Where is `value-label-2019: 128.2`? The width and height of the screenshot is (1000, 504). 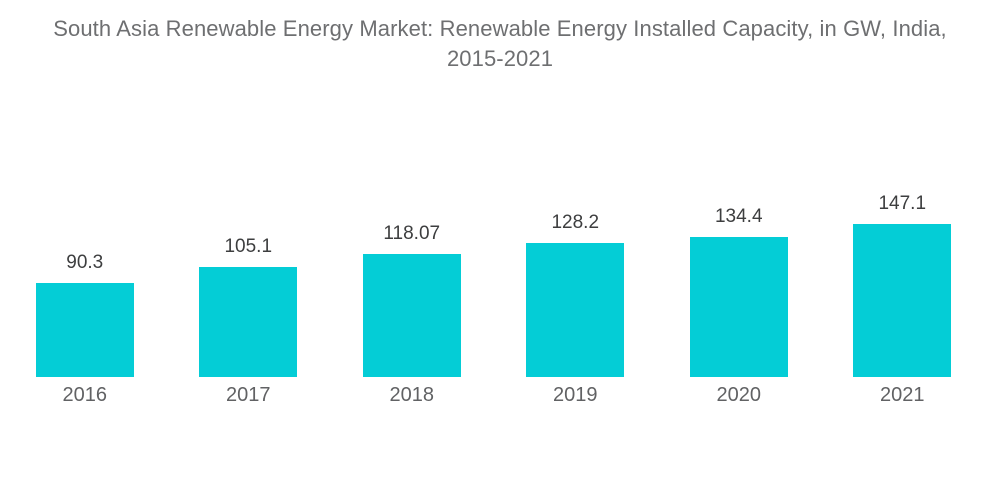
value-label-2019: 128.2 is located at coordinates (575, 222).